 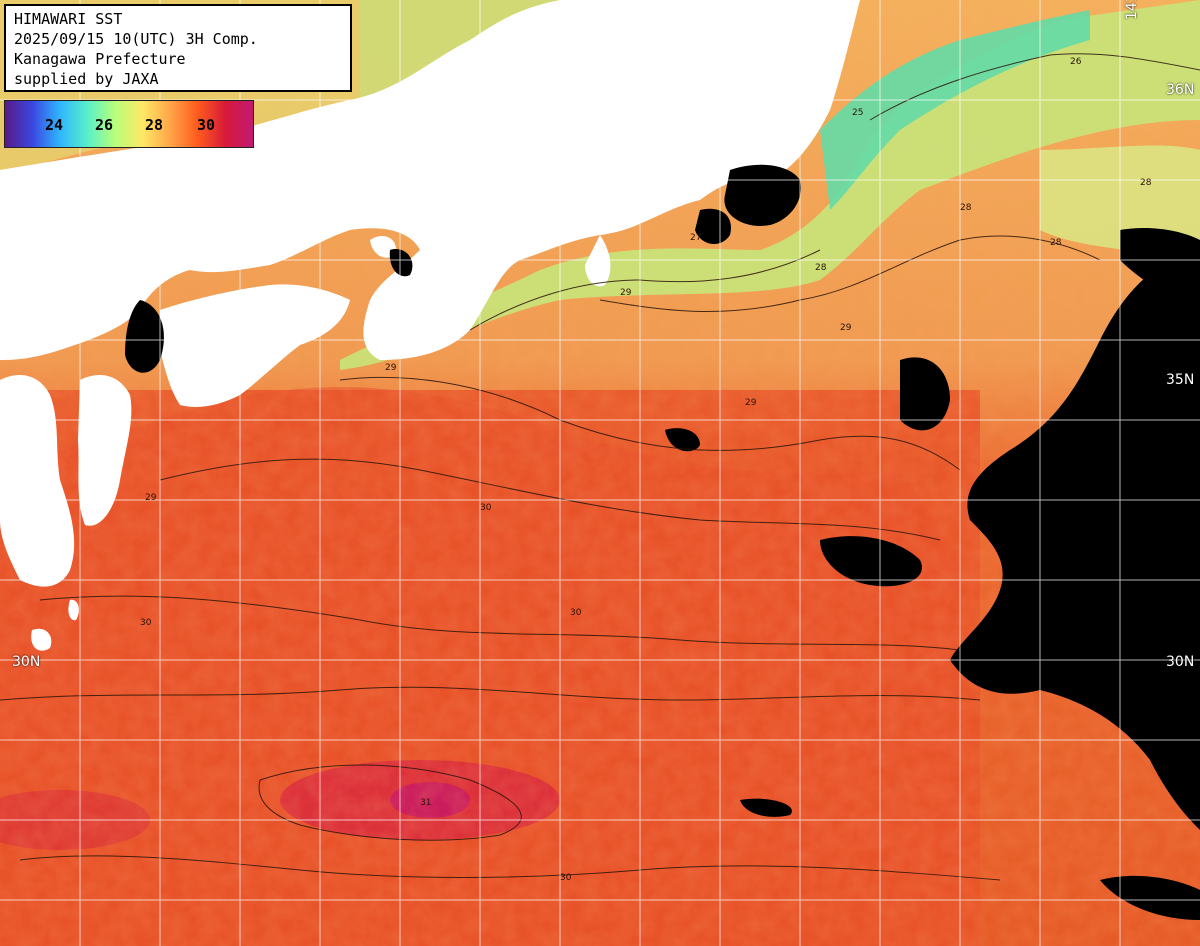 What do you see at coordinates (104, 125) in the screenshot?
I see `legend-label-26: 26` at bounding box center [104, 125].